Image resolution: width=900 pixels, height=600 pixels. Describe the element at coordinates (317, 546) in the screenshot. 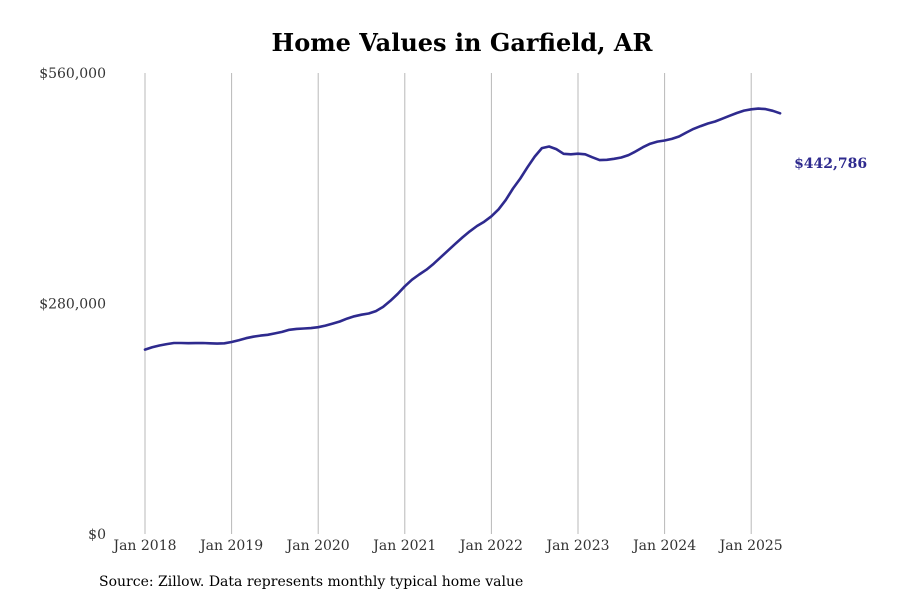

I see `x-tick-label: Jan 2020` at that location.